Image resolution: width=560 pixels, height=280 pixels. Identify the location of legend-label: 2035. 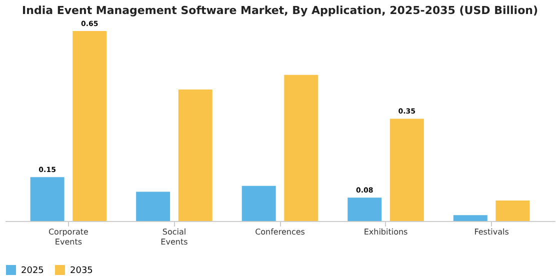
(81, 271).